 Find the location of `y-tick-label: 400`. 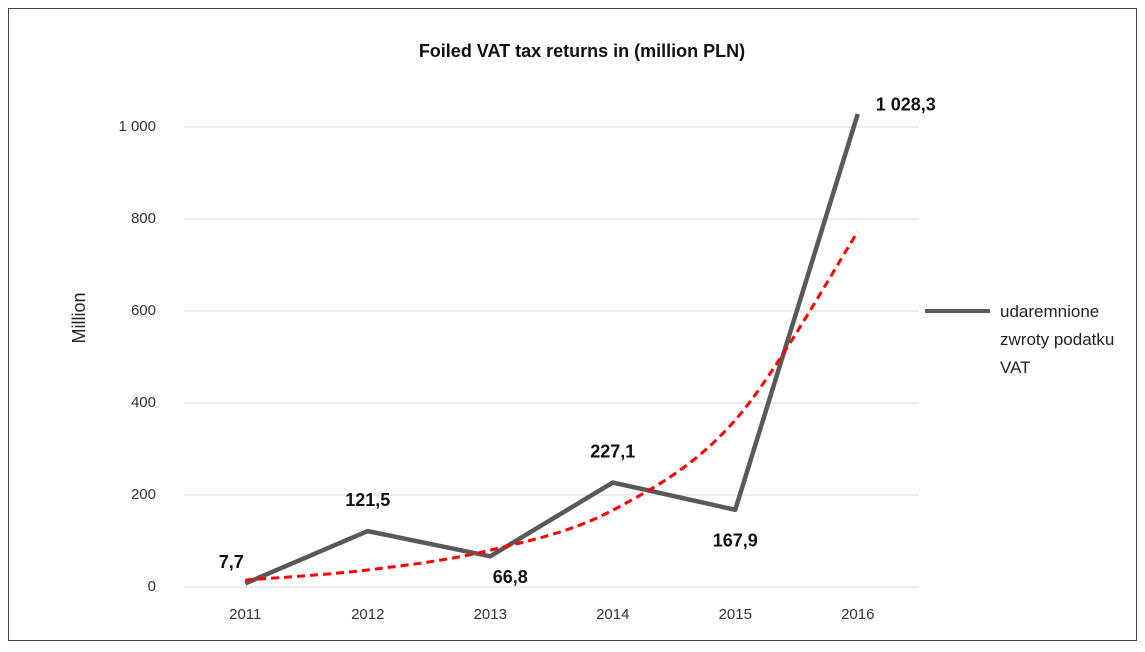

y-tick-label: 400 is located at coordinates (143, 402).